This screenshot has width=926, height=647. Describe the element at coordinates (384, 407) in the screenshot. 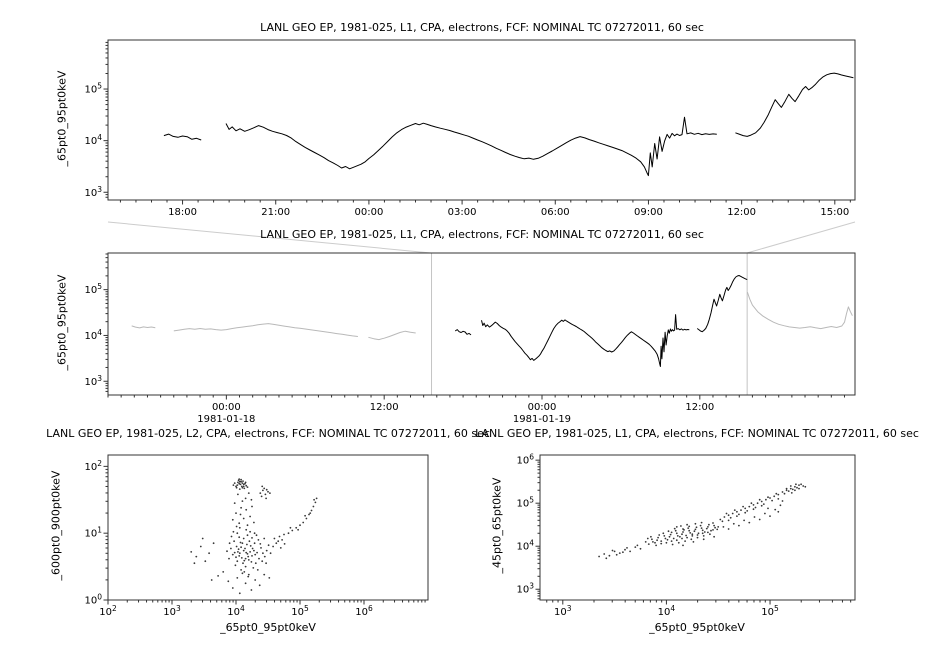

I see `tick-label: 12:00` at that location.